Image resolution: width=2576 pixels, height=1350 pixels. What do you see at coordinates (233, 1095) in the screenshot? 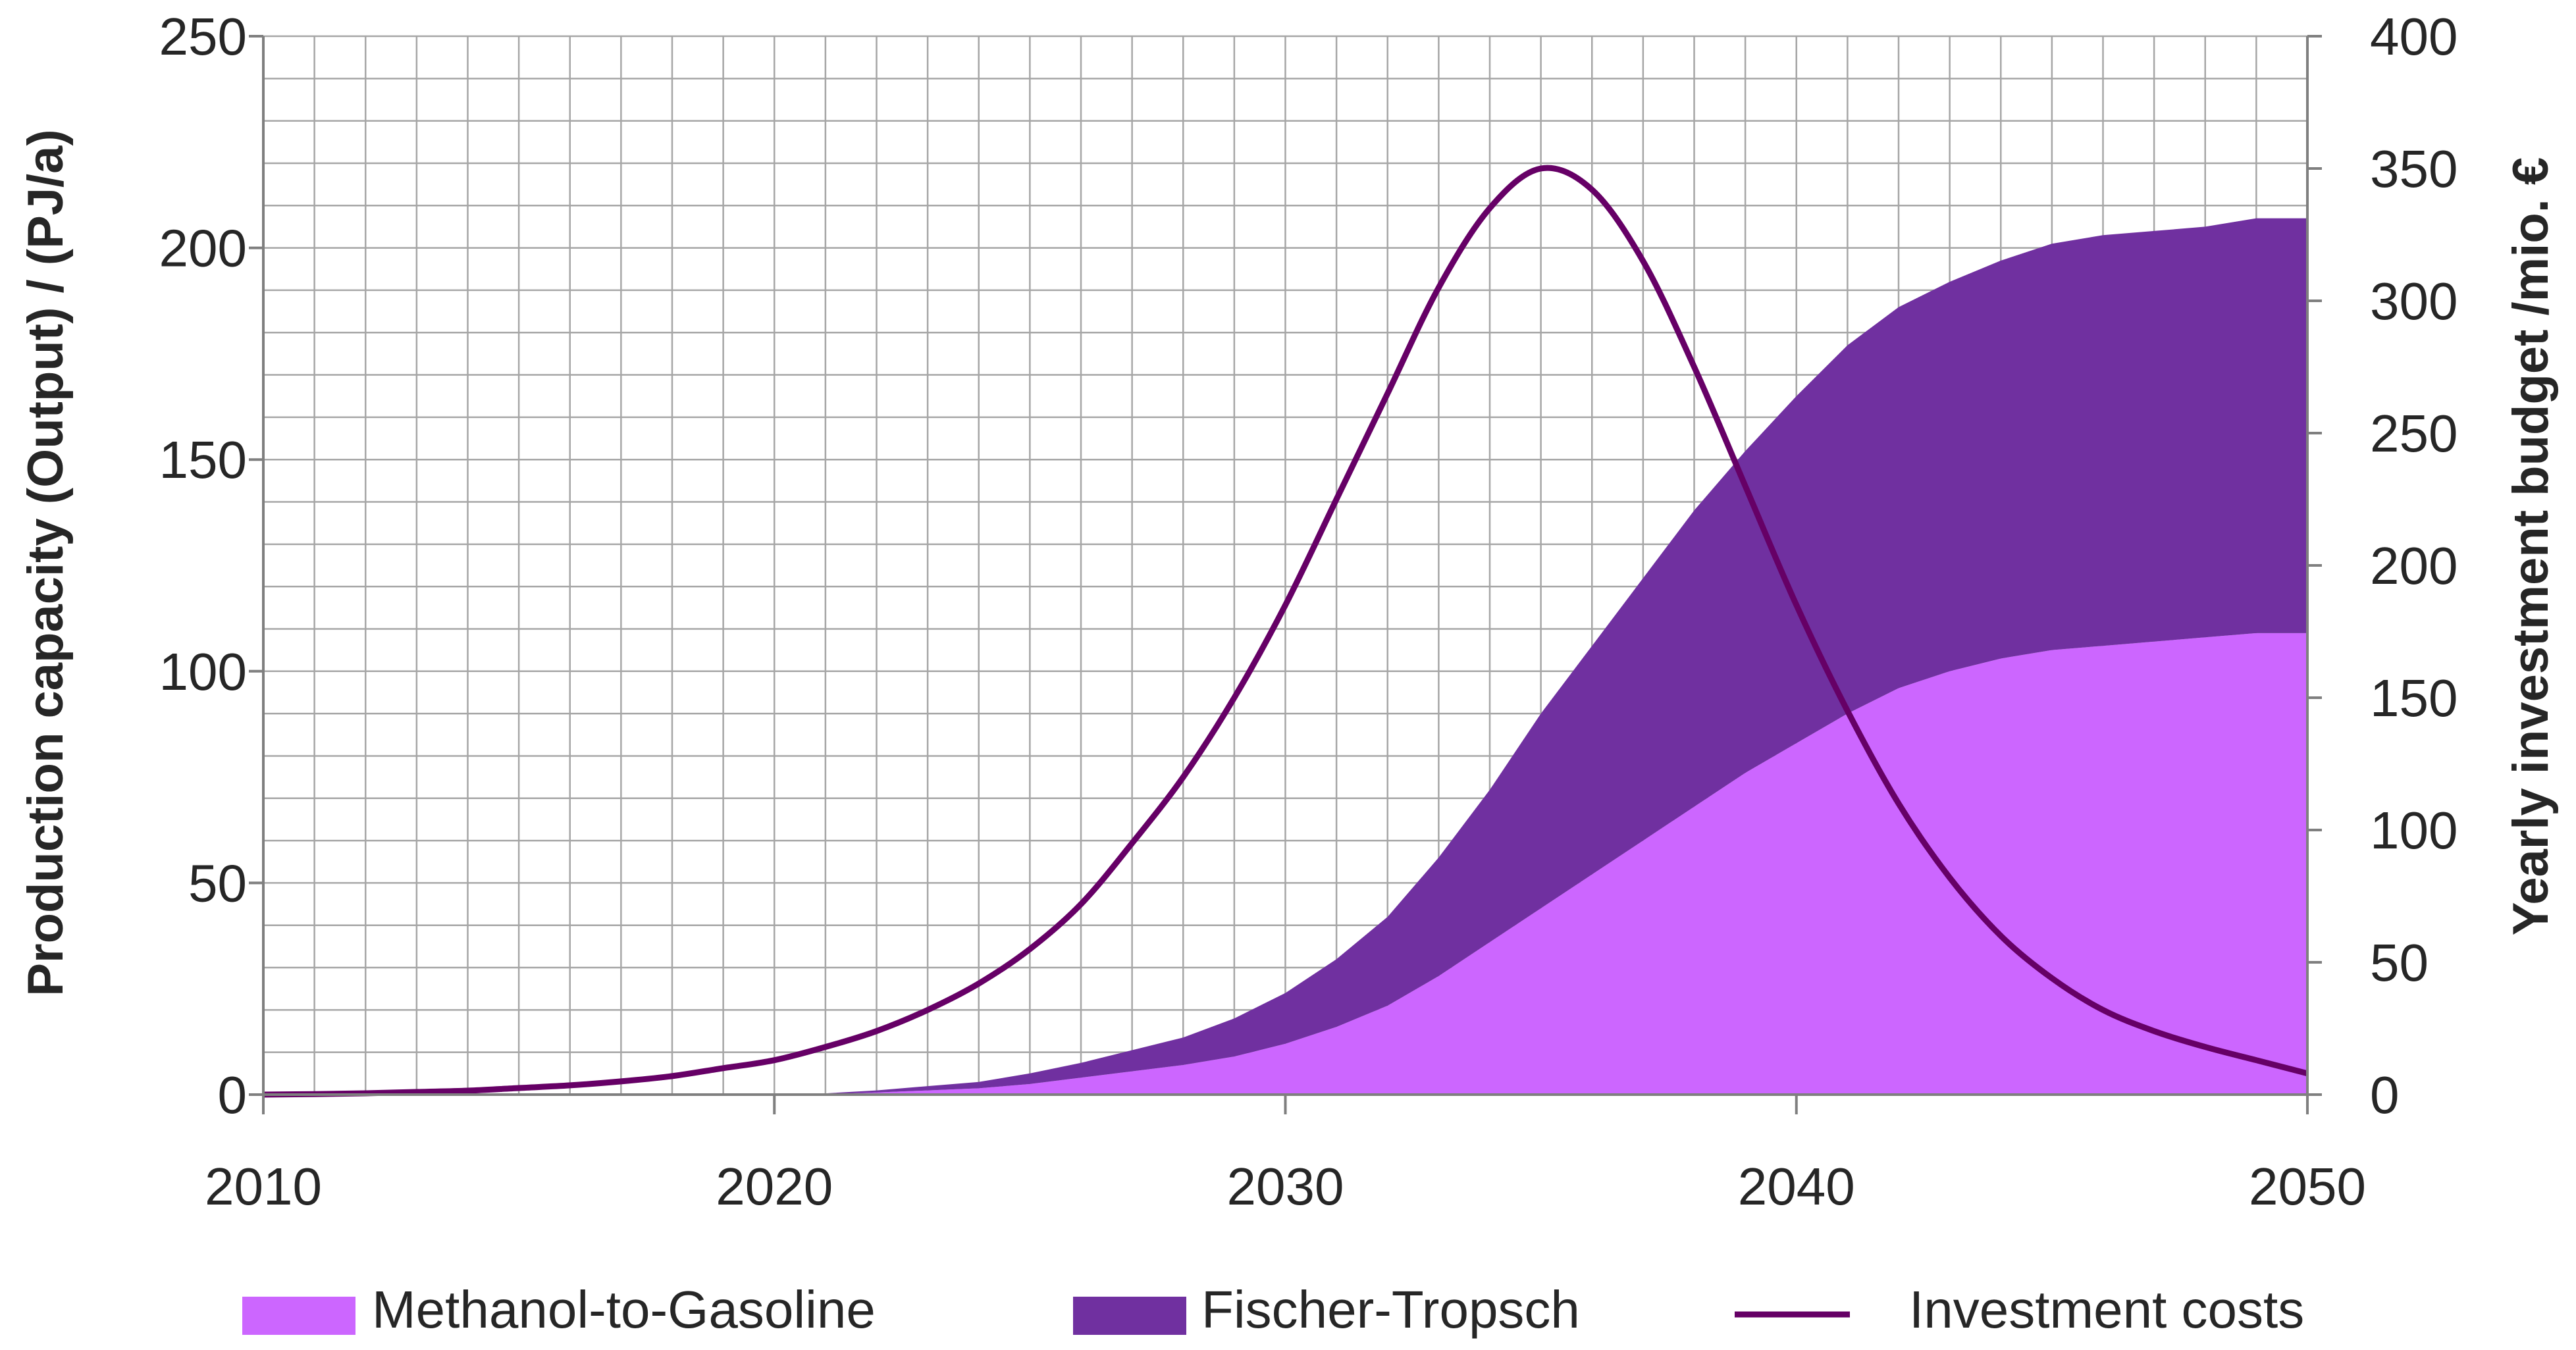
I see `y-tick-label-left: 0` at bounding box center [233, 1095].